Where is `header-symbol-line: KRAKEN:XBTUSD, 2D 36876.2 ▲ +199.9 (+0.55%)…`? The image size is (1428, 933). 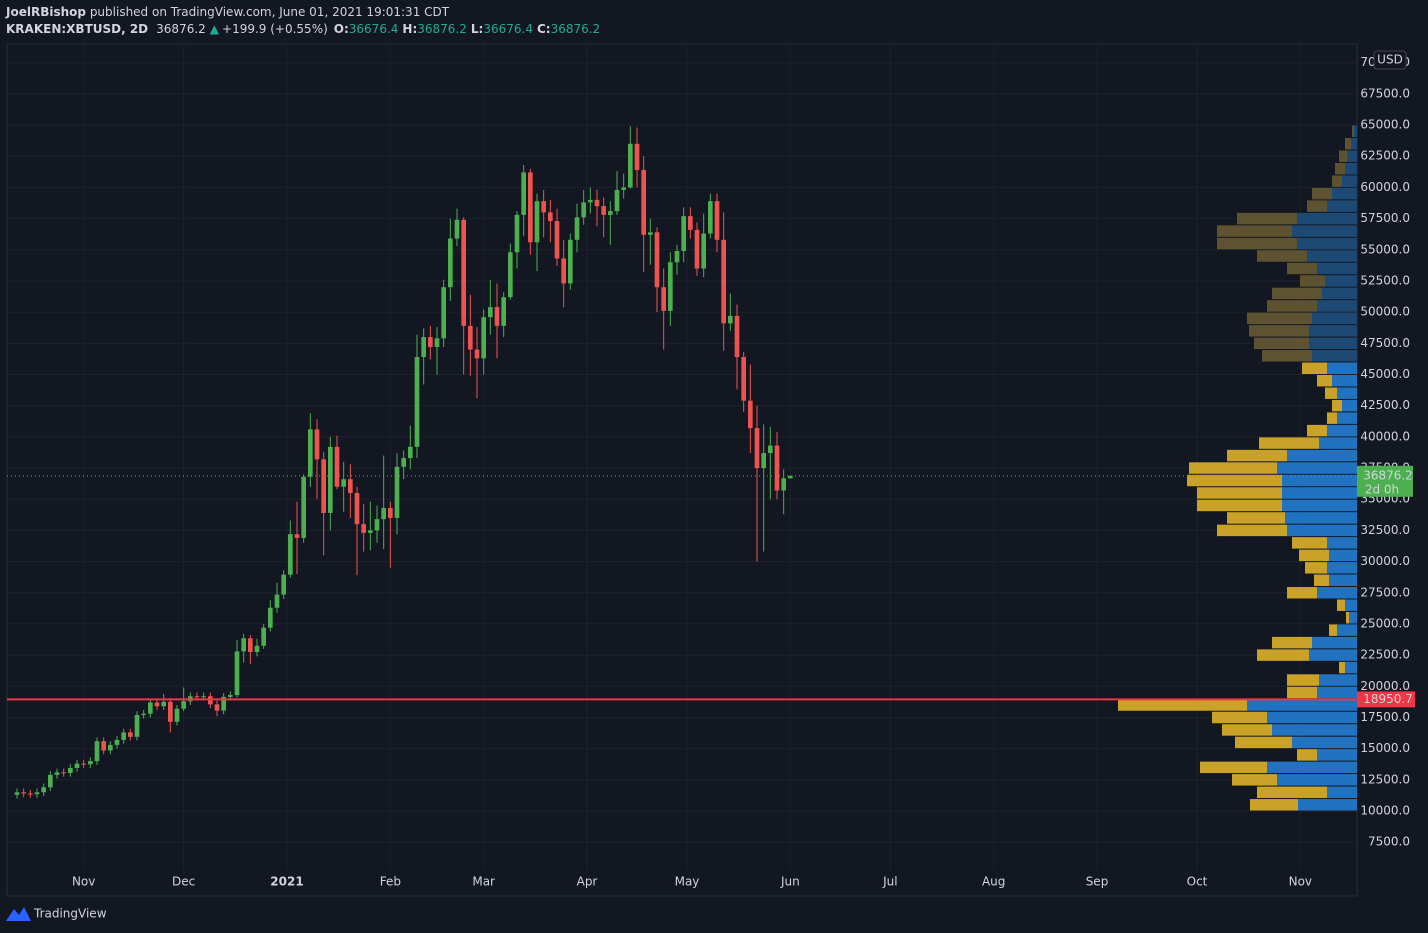 header-symbol-line: KRAKEN:XBTUSD, 2D 36876.2 ▲ +199.9 (+0.55%)… is located at coordinates (303, 29).